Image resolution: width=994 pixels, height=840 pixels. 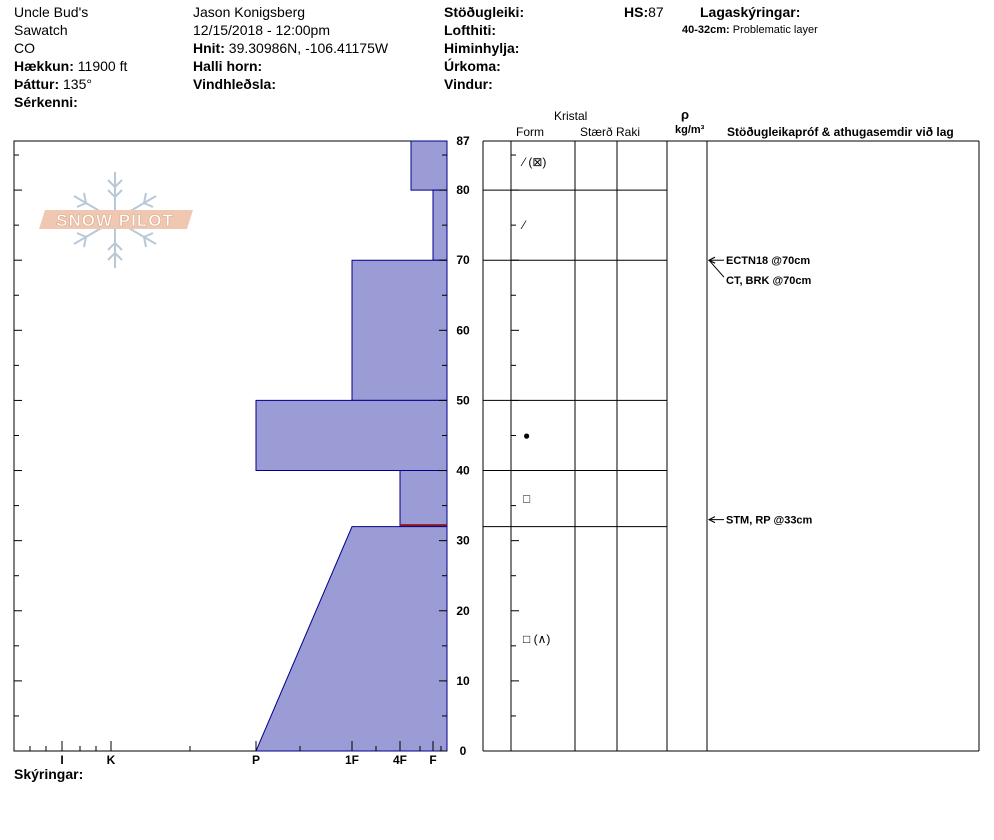 I want to click on hardness-ticks, so click(x=235, y=746).